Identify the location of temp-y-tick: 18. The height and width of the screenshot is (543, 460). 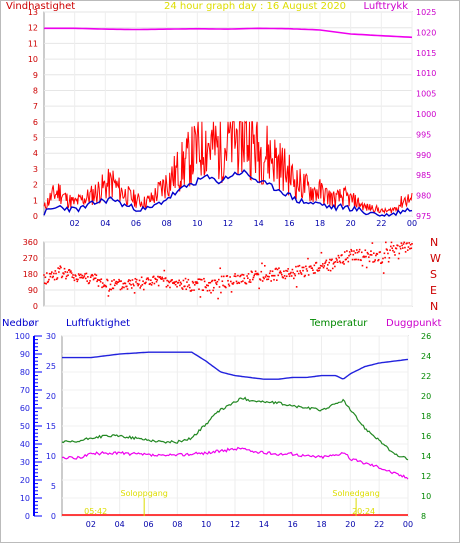
(426, 416).